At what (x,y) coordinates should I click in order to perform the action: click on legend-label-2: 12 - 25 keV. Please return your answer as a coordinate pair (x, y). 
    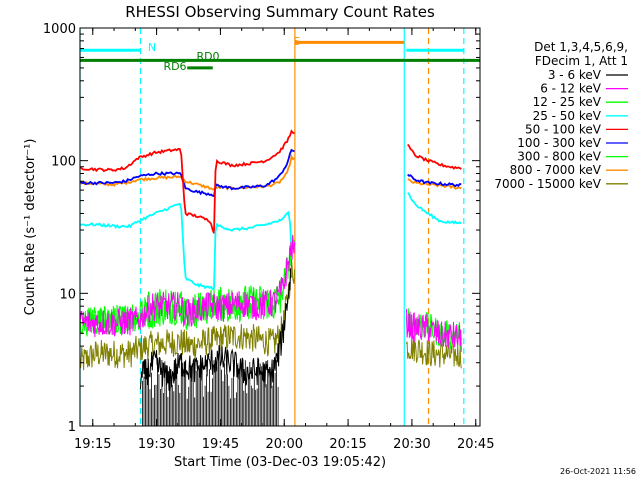
    Looking at the image, I should click on (567, 102).